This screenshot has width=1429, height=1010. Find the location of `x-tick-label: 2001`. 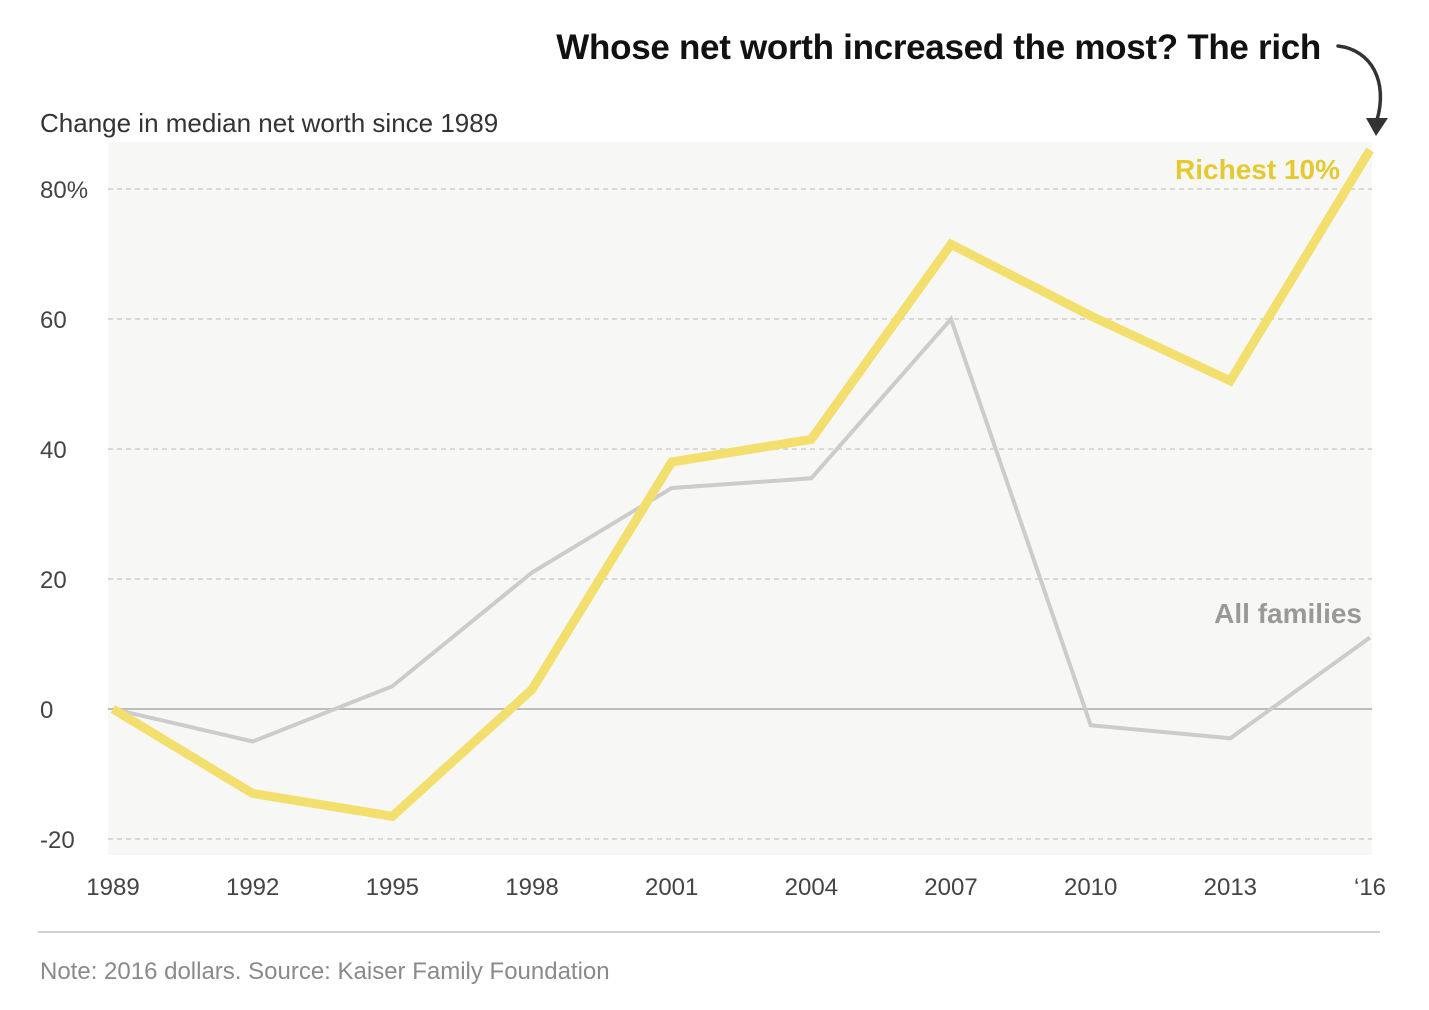

x-tick-label: 2001 is located at coordinates (671, 887).